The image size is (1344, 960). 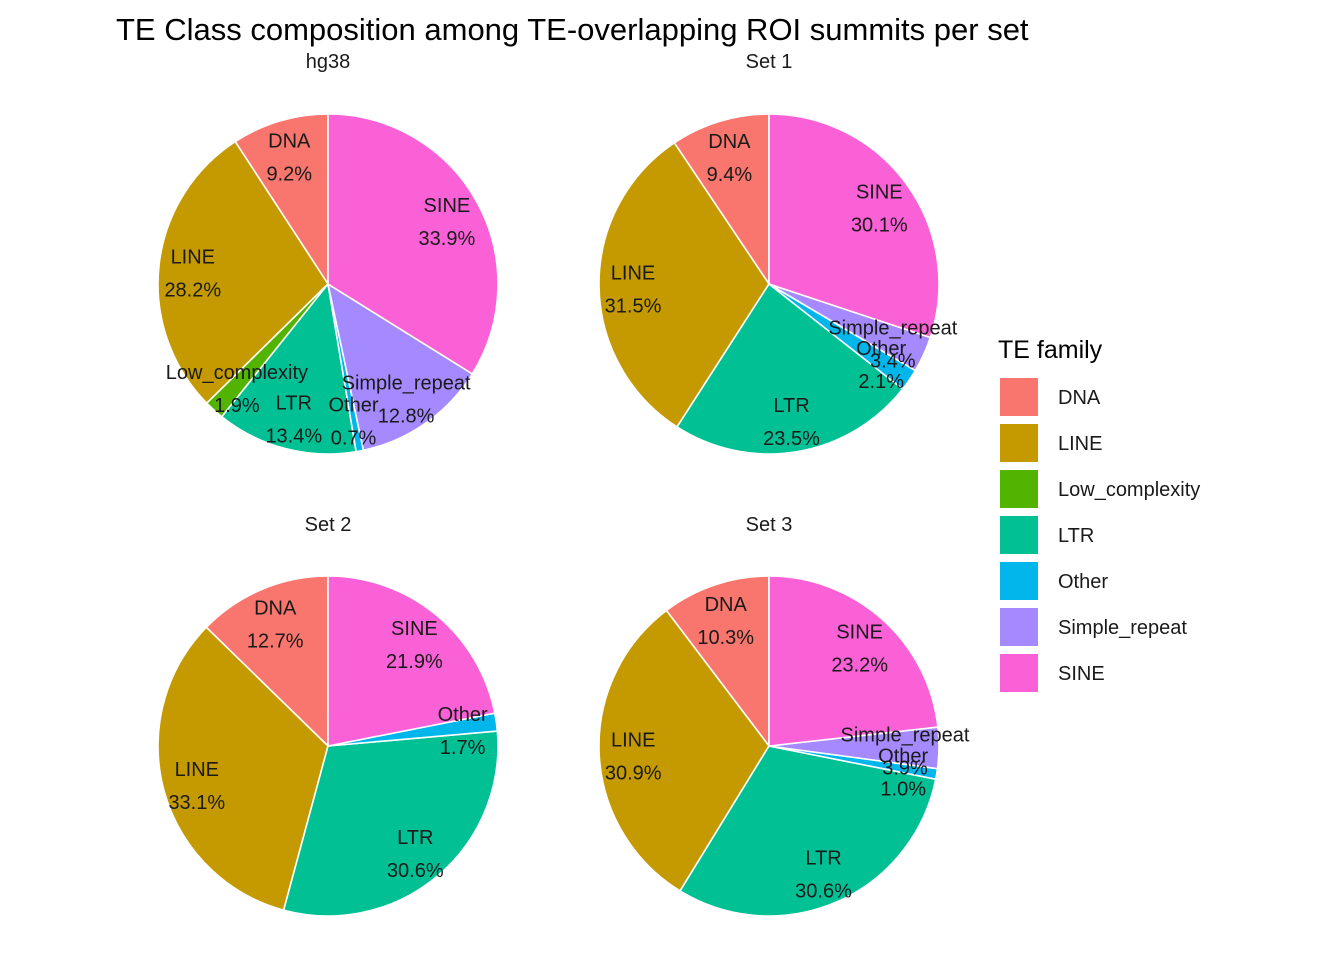 I want to click on legend-key-other, so click(x=1019, y=581).